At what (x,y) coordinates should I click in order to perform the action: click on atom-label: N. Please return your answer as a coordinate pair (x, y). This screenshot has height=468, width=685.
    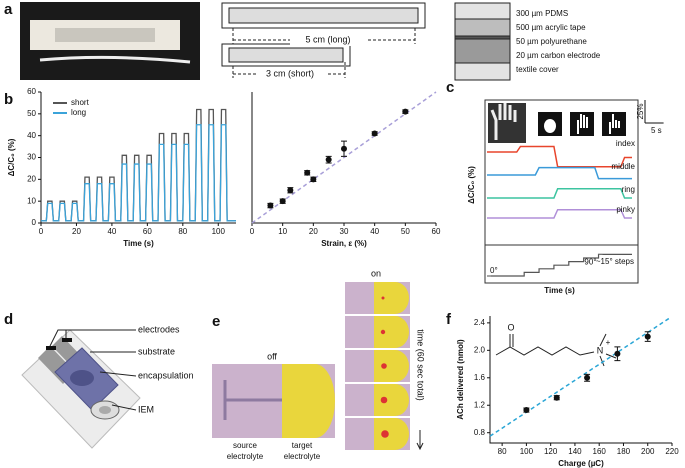
    Looking at the image, I should click on (600, 350).